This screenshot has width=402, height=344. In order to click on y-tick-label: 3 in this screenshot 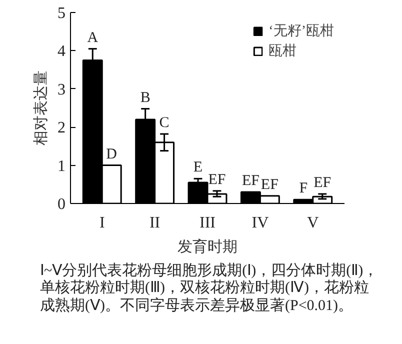, I will do `click(62, 89)`.